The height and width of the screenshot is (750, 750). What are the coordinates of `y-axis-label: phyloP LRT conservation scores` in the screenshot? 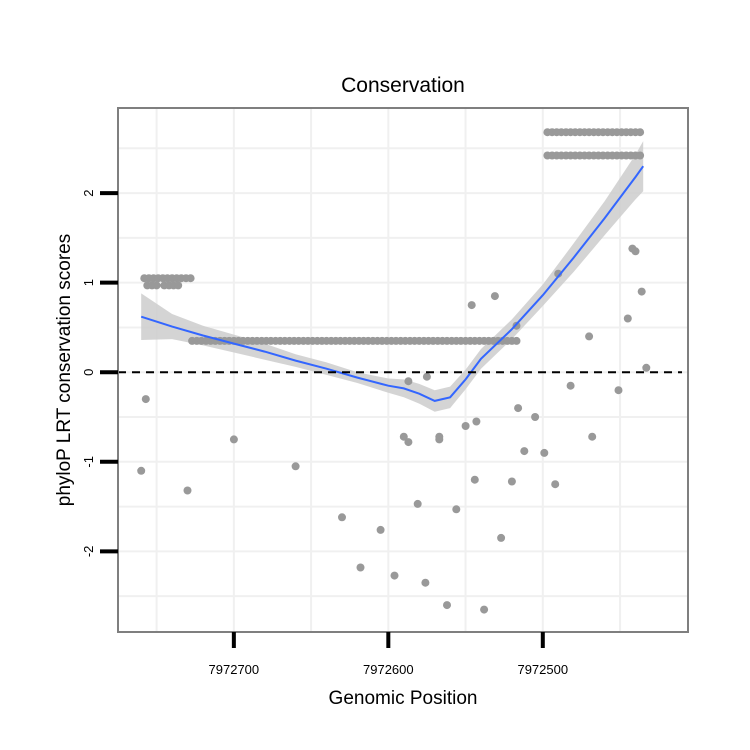 It's located at (64, 370).